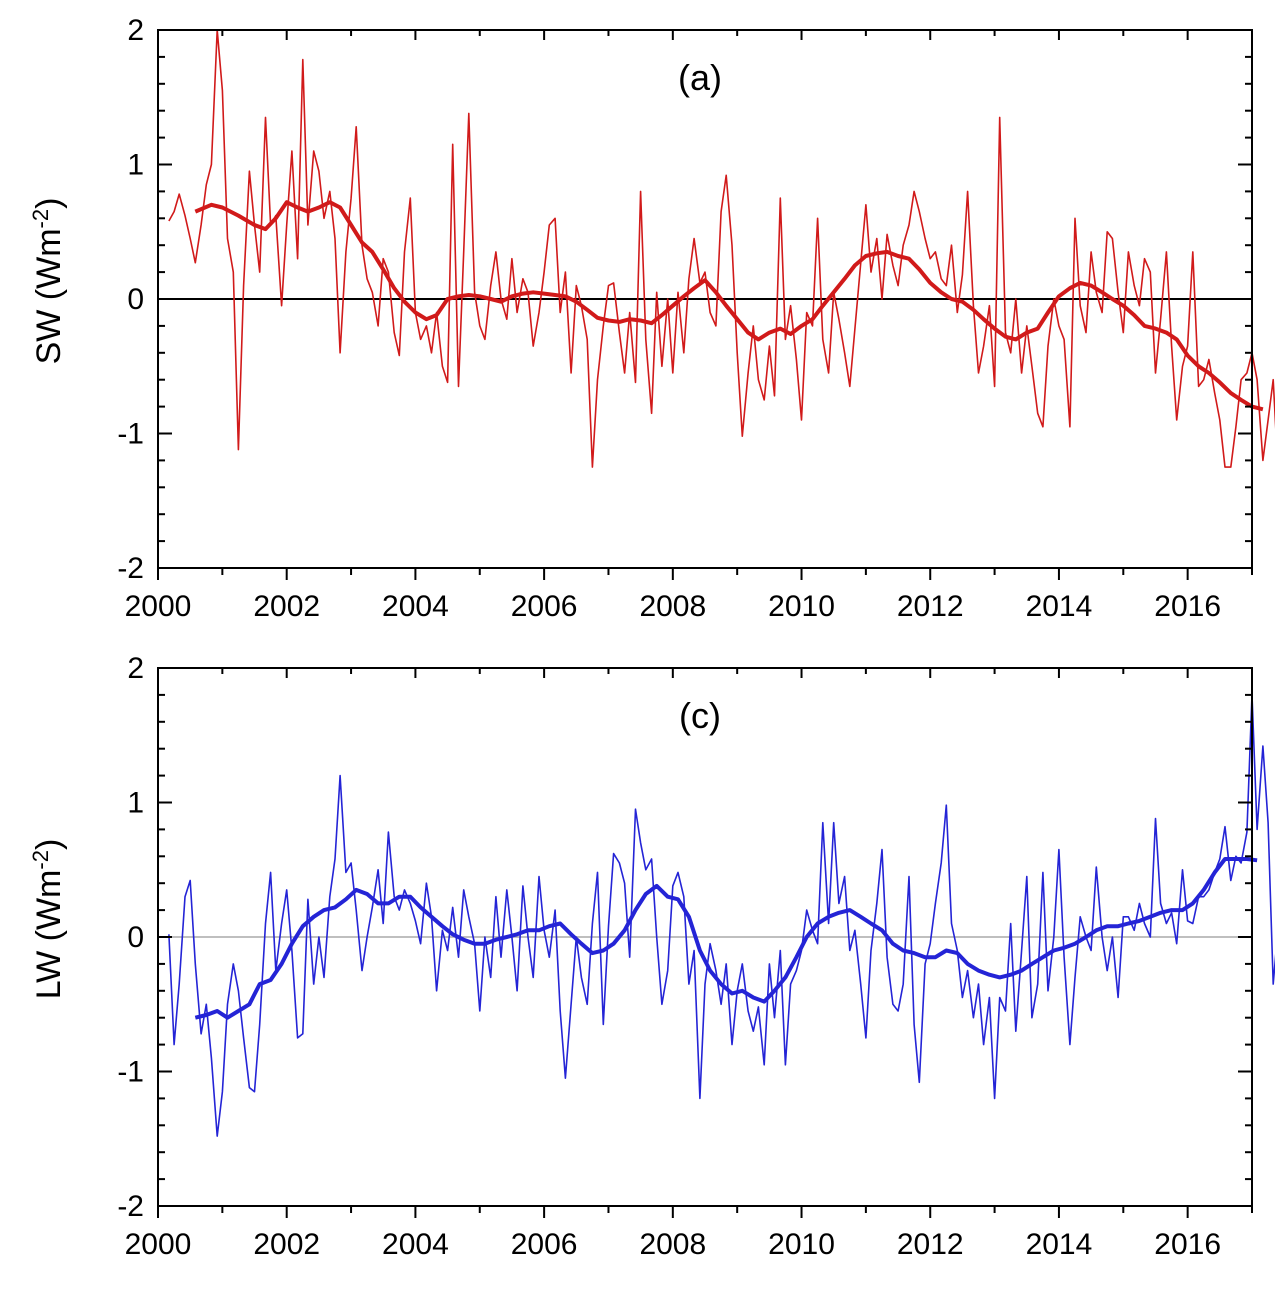 This screenshot has height=1296, width=1275. I want to click on panel-a-y-tick-label: 0, so click(135, 299).